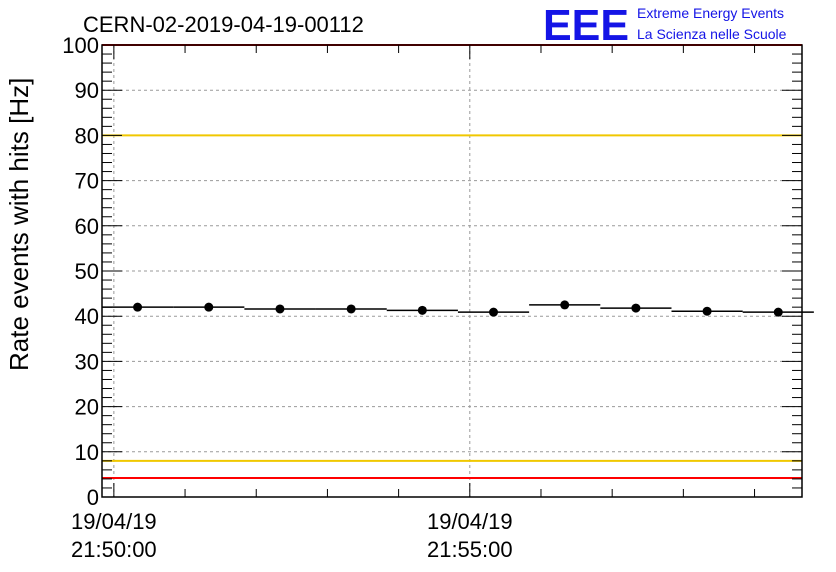  What do you see at coordinates (114, 549) in the screenshot?
I see `x-tick-label-time: 21:50:00` at bounding box center [114, 549].